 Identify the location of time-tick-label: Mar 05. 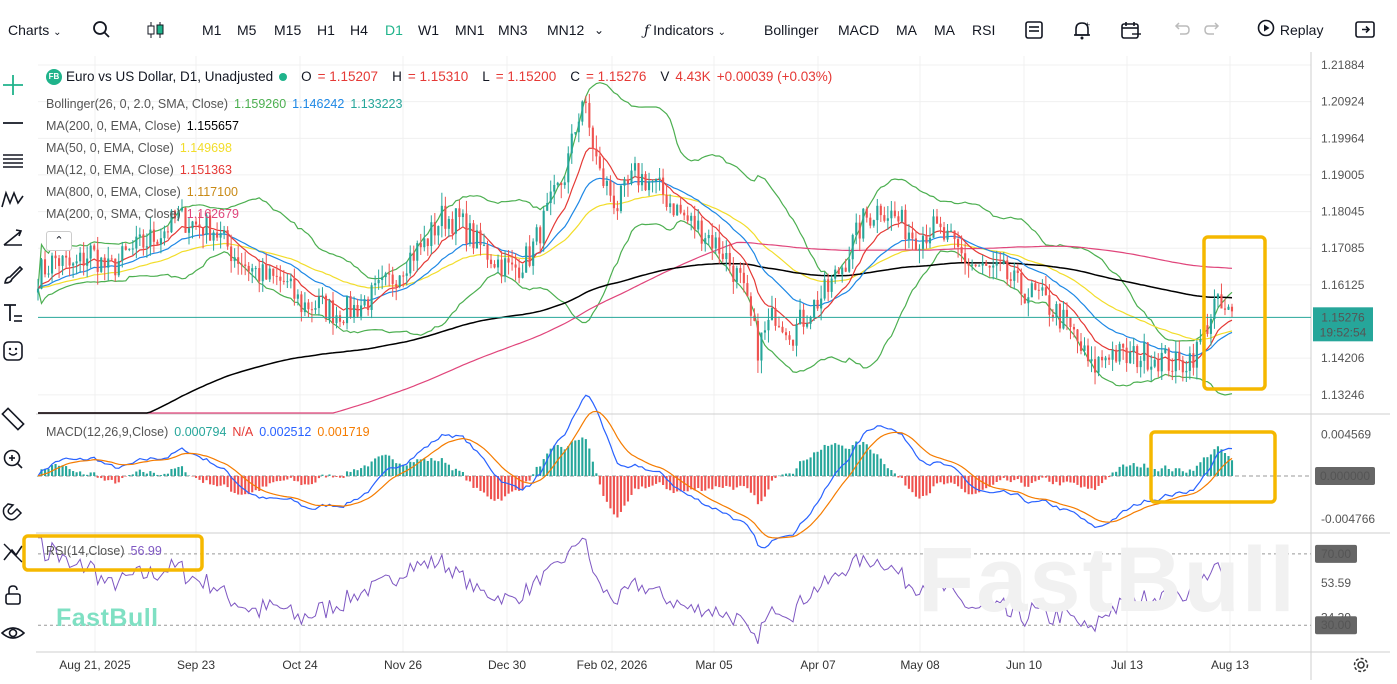
(714, 665).